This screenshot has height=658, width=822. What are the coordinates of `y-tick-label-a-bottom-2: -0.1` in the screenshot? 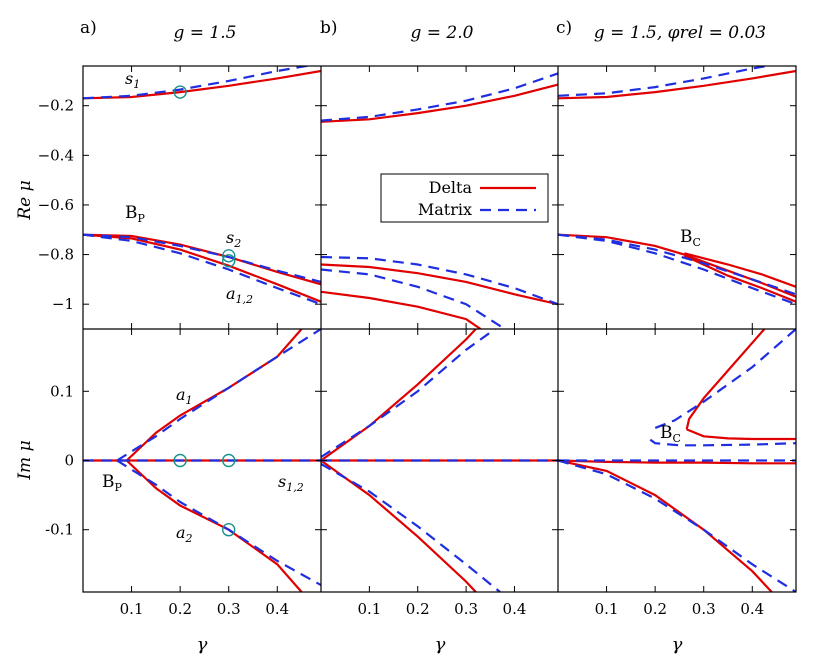 It's located at (59, 530).